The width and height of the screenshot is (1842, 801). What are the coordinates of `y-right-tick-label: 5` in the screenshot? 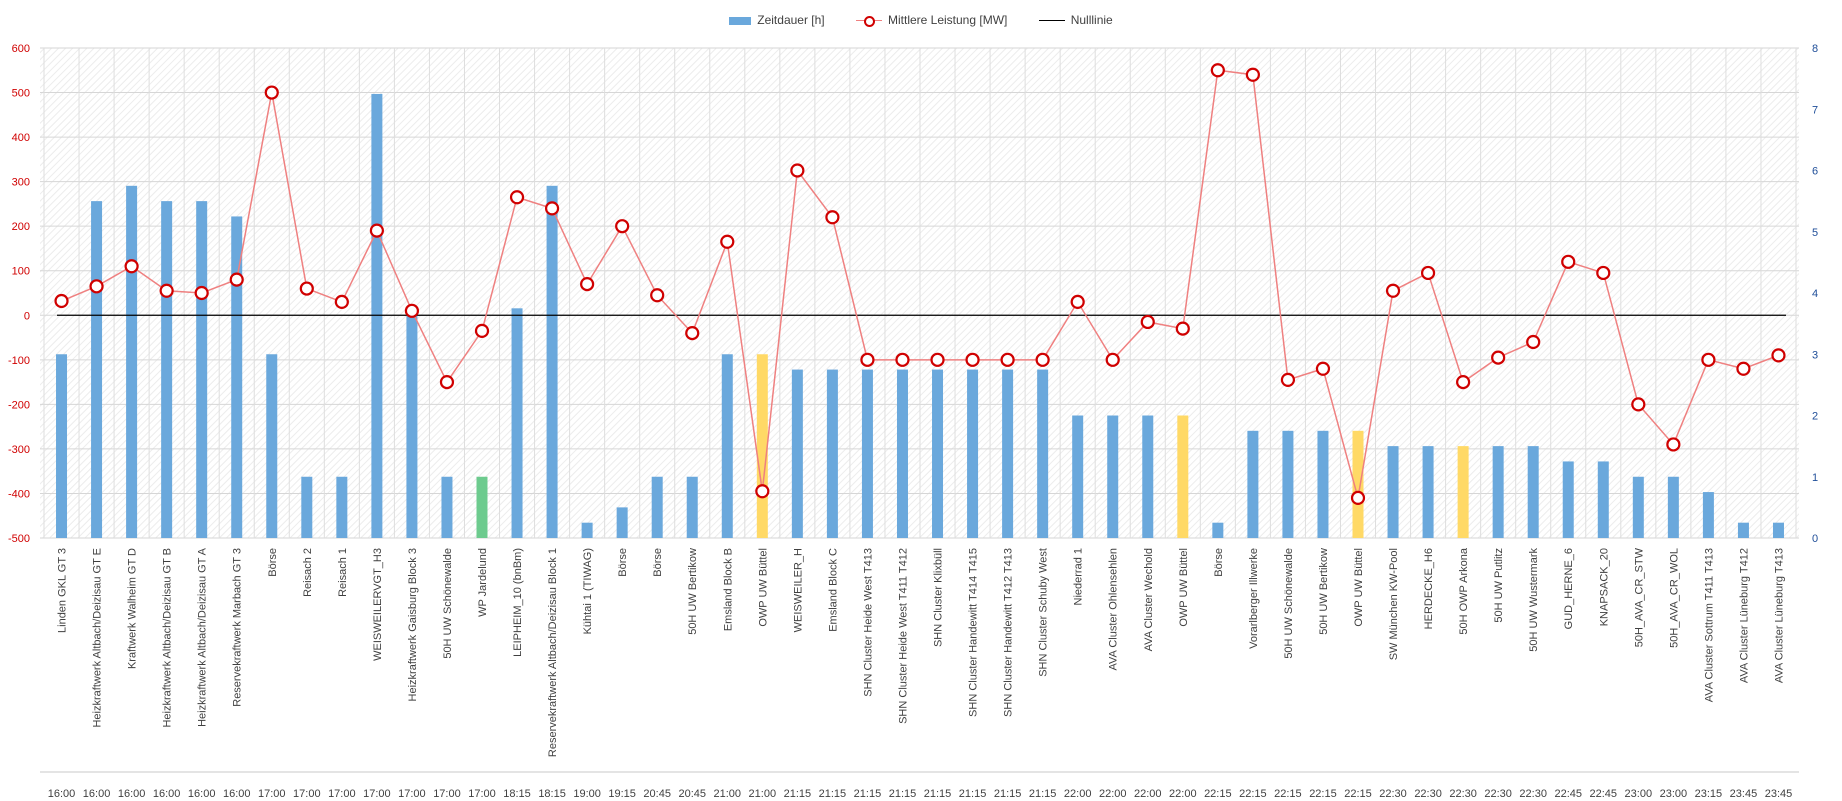 It's located at (1815, 233).